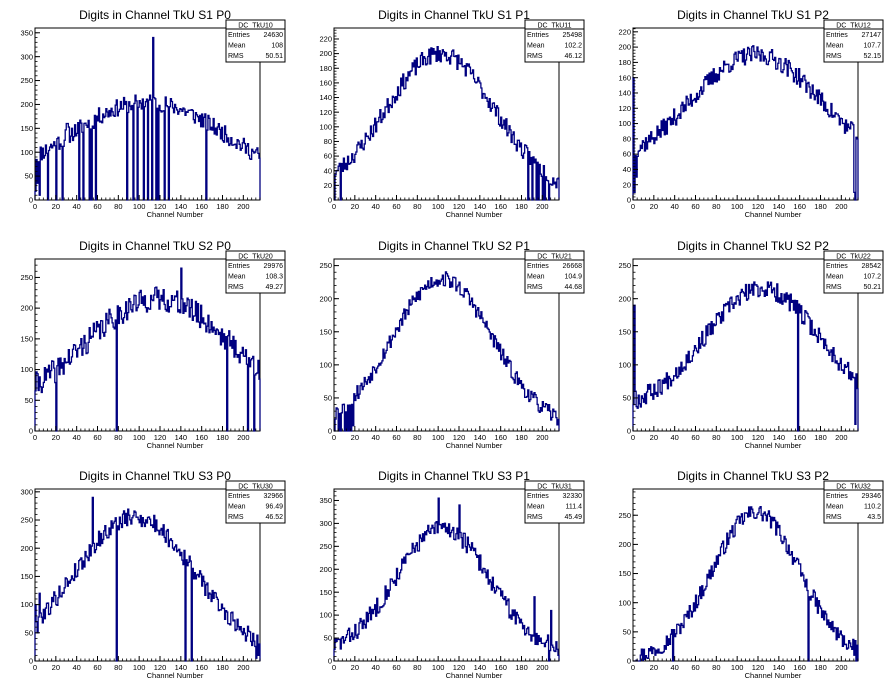  I want to click on chart-title: Digits in Channel TkU S1 P1, so click(454, 15).